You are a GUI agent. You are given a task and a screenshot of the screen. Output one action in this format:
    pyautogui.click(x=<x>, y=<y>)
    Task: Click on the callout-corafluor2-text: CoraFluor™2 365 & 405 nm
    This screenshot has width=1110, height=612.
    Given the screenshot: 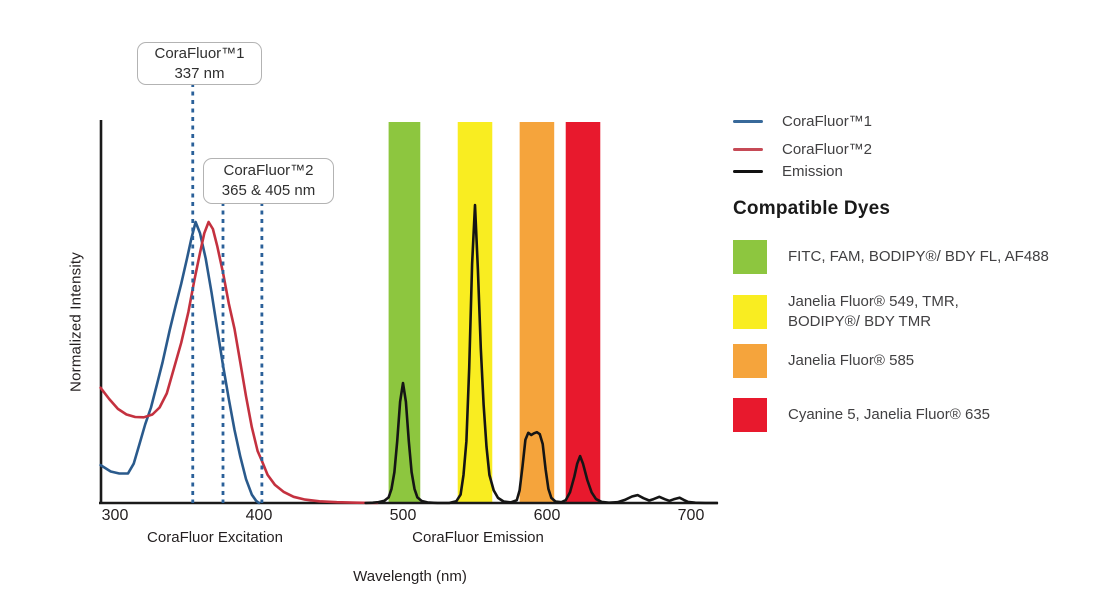 What is the action you would take?
    pyautogui.click(x=268, y=180)
    